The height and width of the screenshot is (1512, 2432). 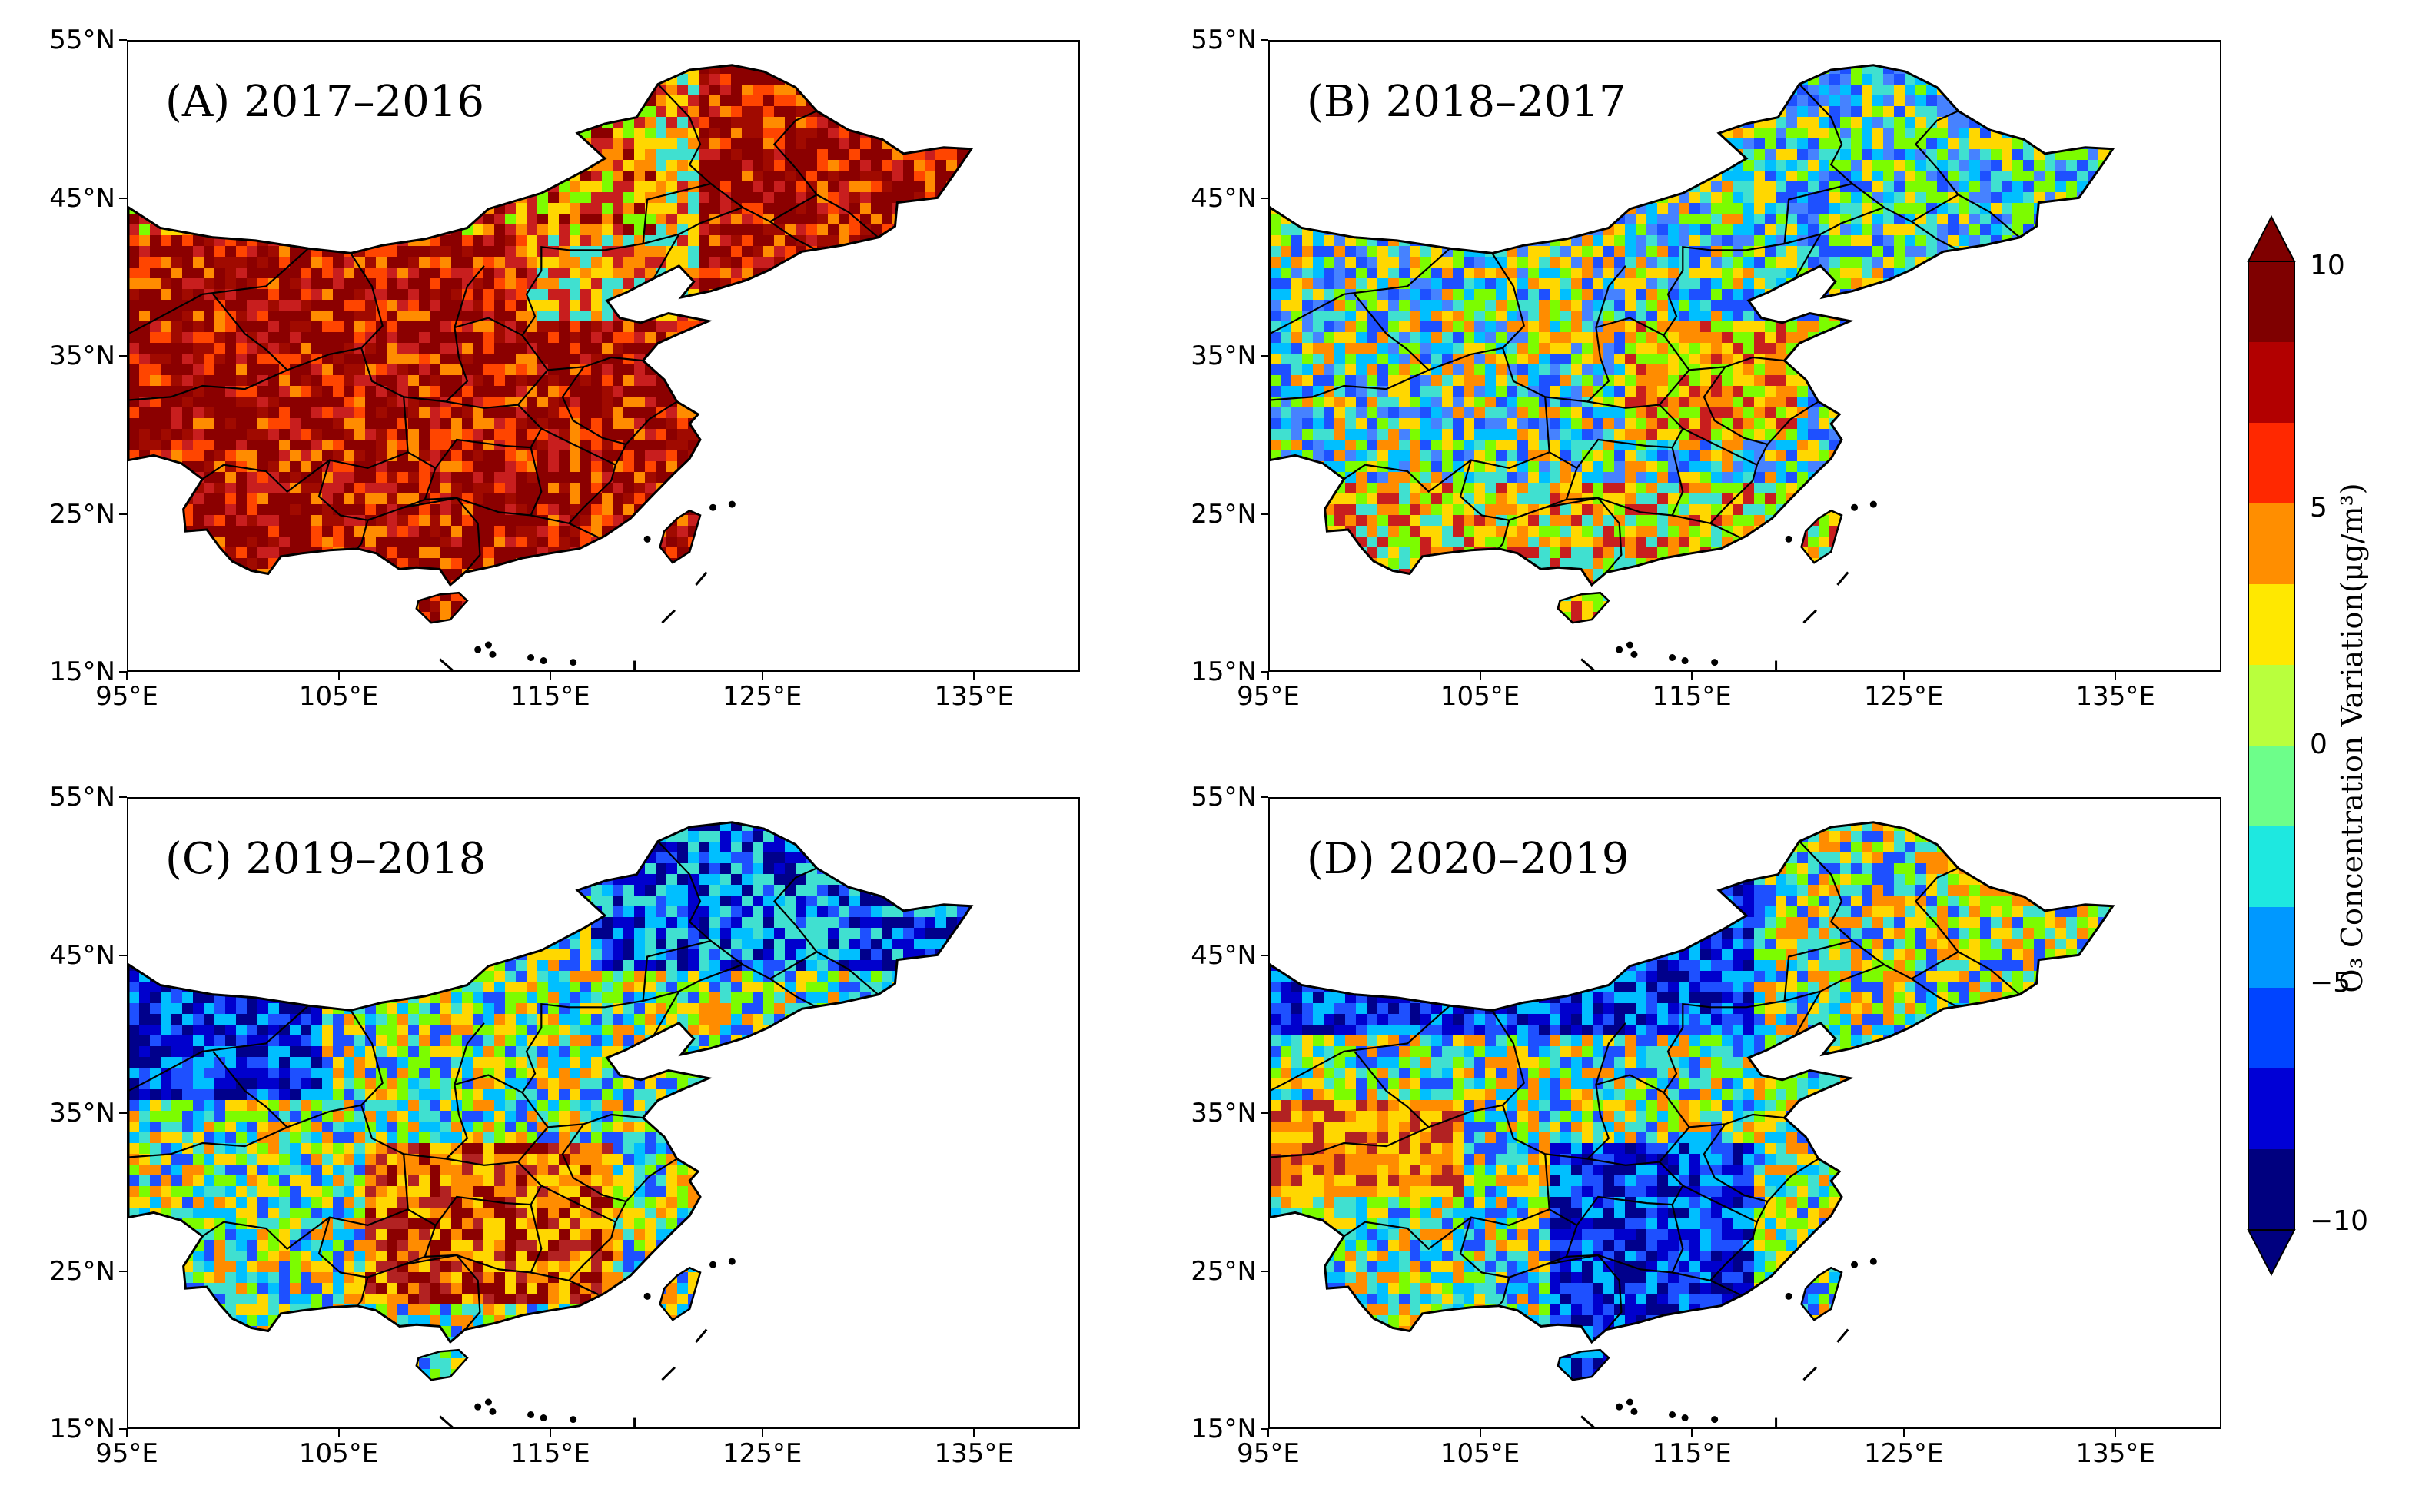 What do you see at coordinates (324, 102) in the screenshot?
I see `panel-title-a: (A) 2017–2016` at bounding box center [324, 102].